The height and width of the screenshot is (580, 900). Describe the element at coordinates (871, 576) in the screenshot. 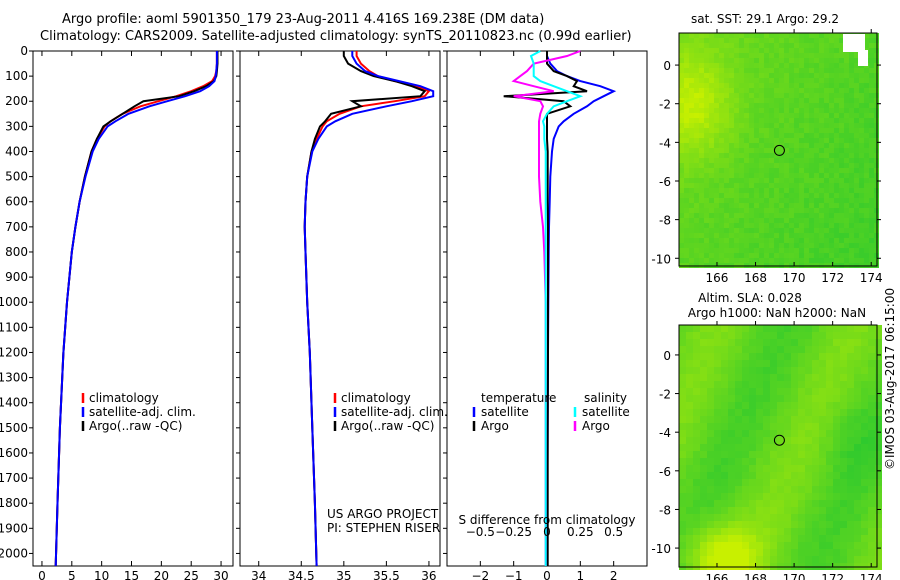

I see `lon-tick-label: 174` at that location.